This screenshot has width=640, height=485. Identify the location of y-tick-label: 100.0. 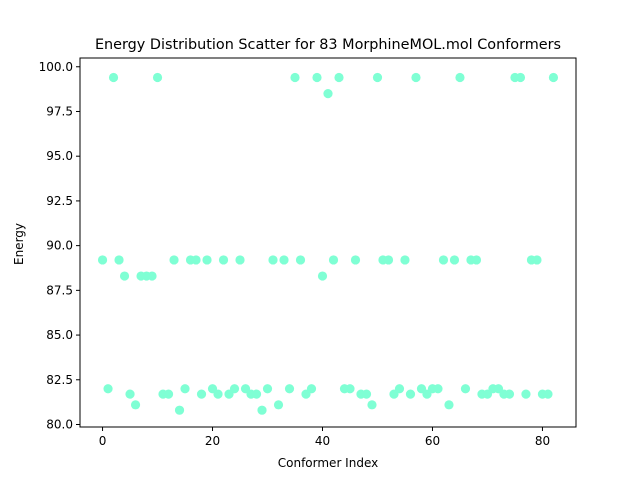
(56, 67).